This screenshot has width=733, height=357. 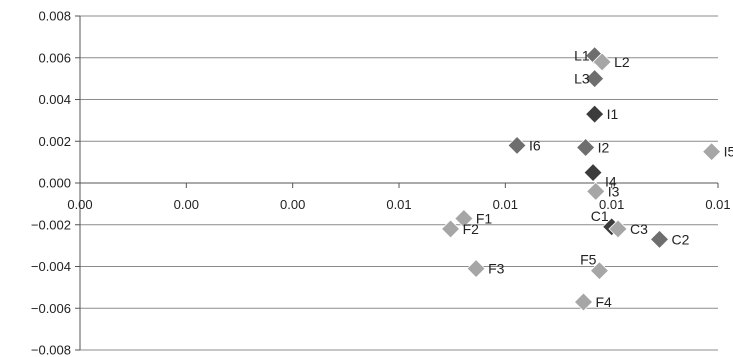 I want to click on point-i4, so click(x=593, y=172).